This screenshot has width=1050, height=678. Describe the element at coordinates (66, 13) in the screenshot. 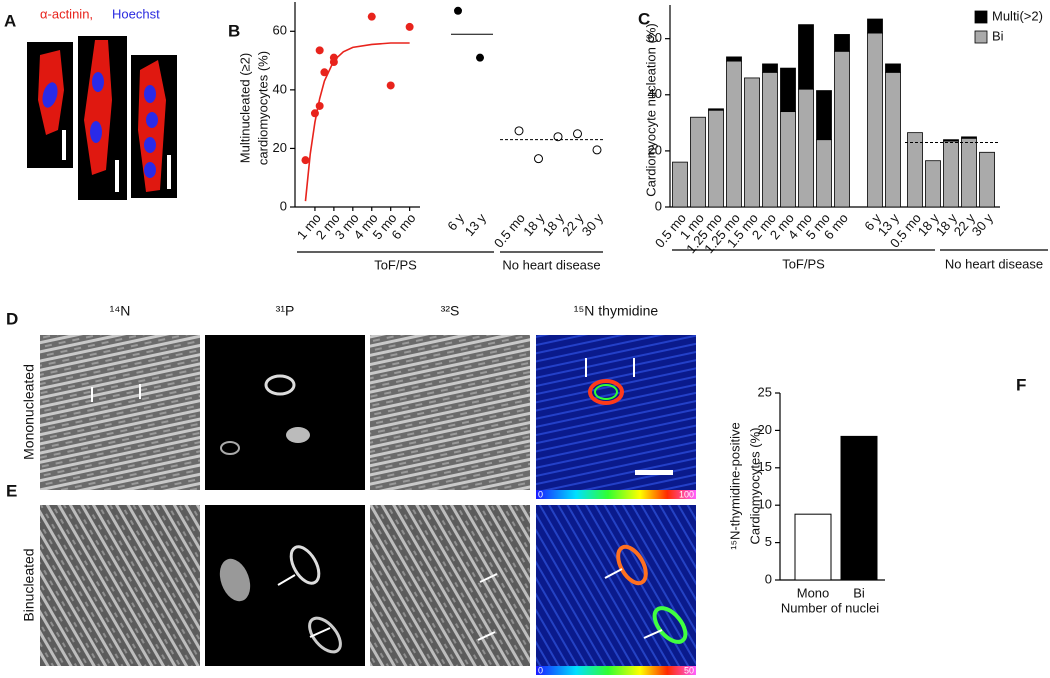

I see `stain-label: α-actinin,` at that location.